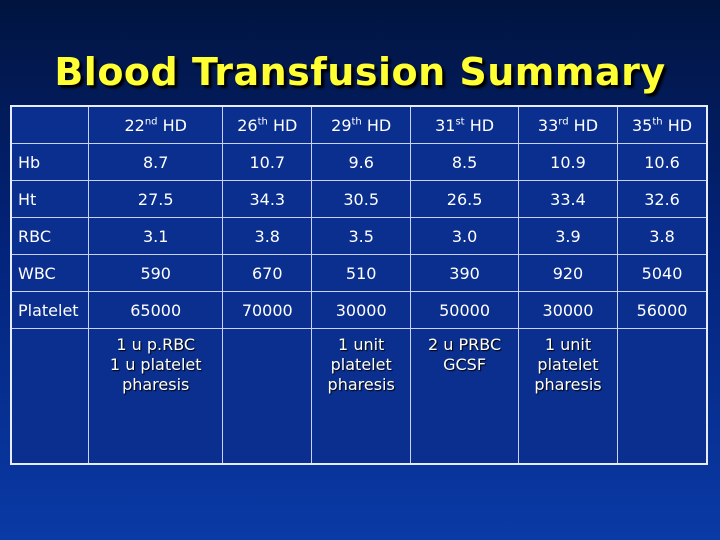 The width and height of the screenshot is (720, 540). I want to click on row-label: Ht, so click(49, 199).